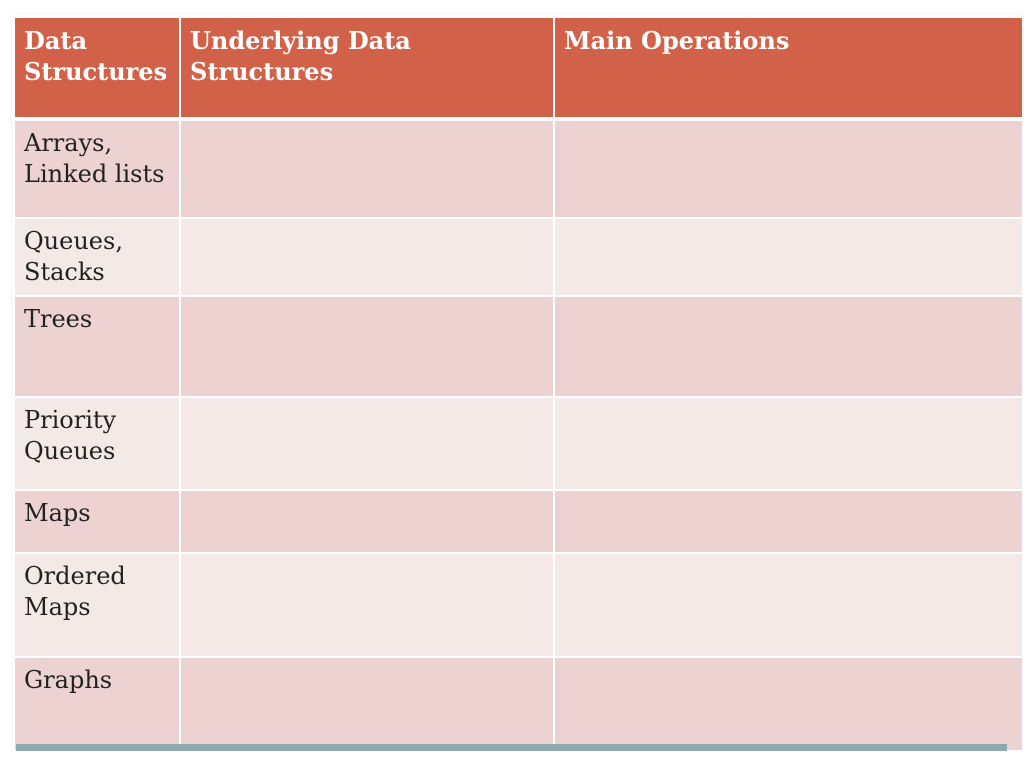 This screenshot has height=768, width=1024. I want to click on cell-data-structure: Priority Queues, so click(97, 443).